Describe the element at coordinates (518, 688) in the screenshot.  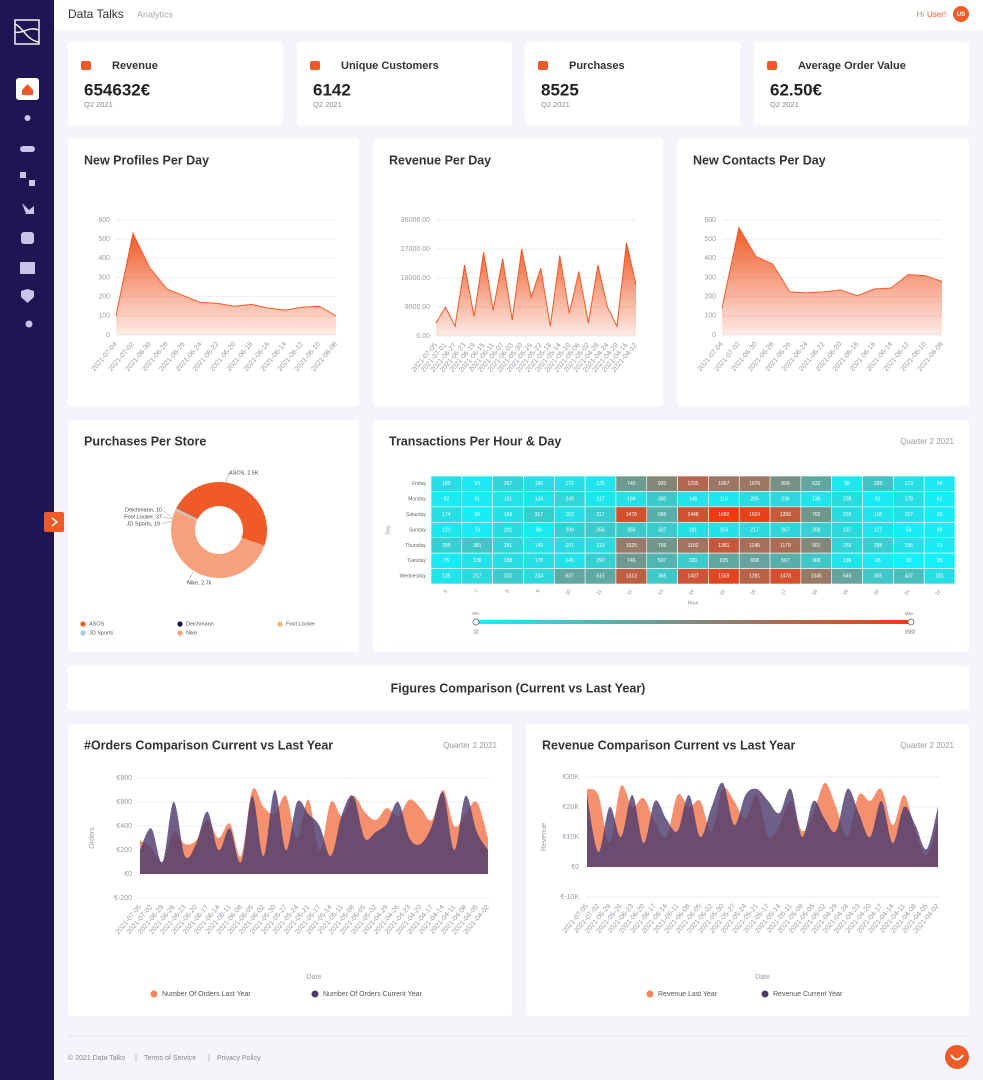
I see `banner` at that location.